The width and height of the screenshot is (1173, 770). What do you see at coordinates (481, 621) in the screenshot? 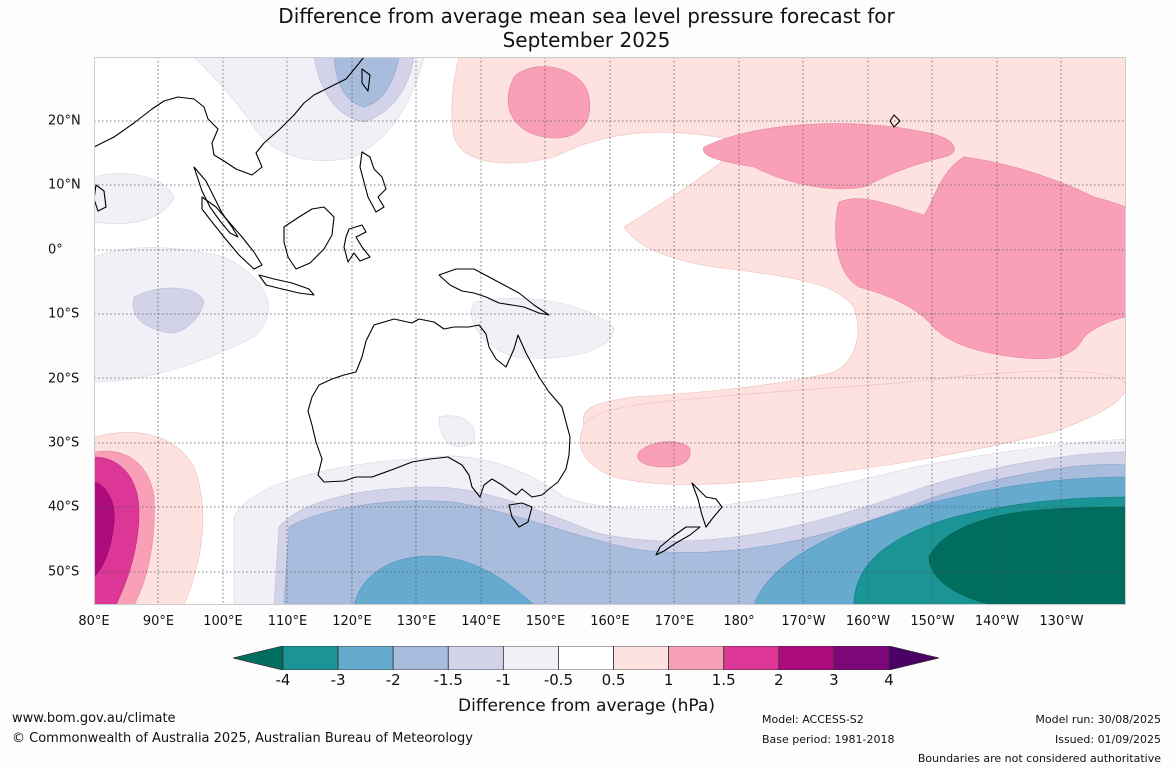
I see `lon-label: 140°E` at bounding box center [481, 621].